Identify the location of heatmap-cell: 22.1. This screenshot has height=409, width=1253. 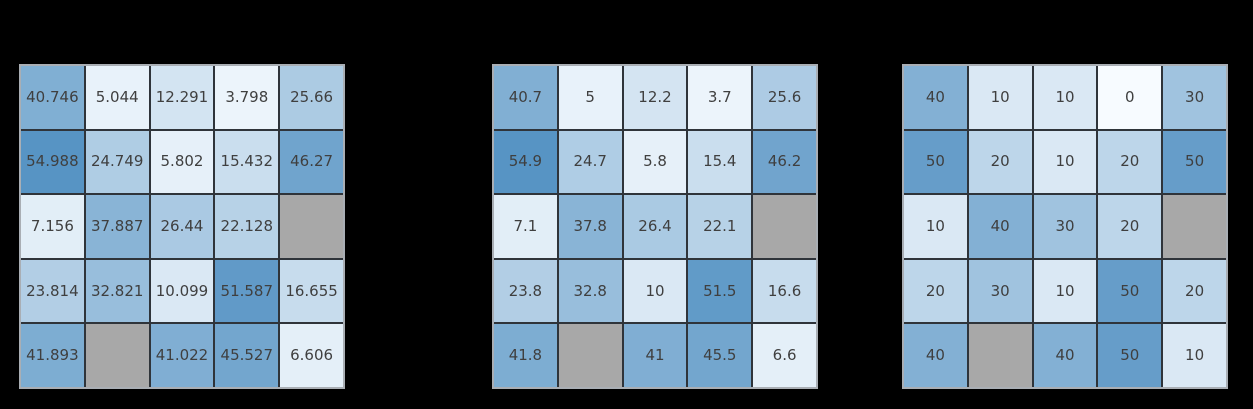
(720, 226).